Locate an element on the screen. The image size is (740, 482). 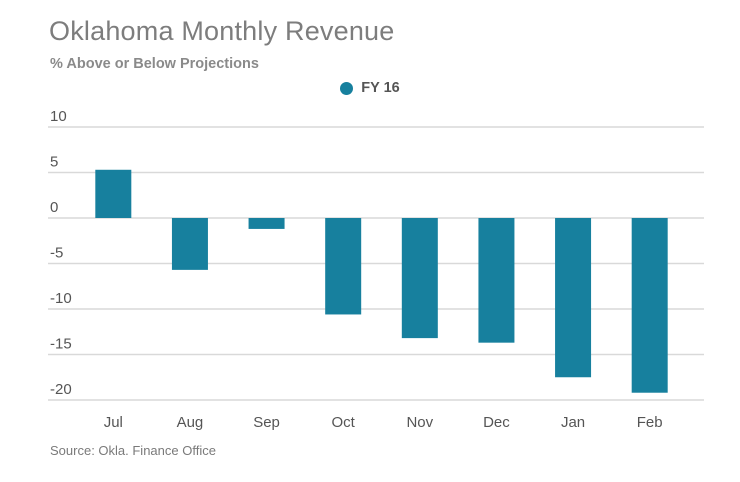
x-category-label: Feb is located at coordinates (650, 422).